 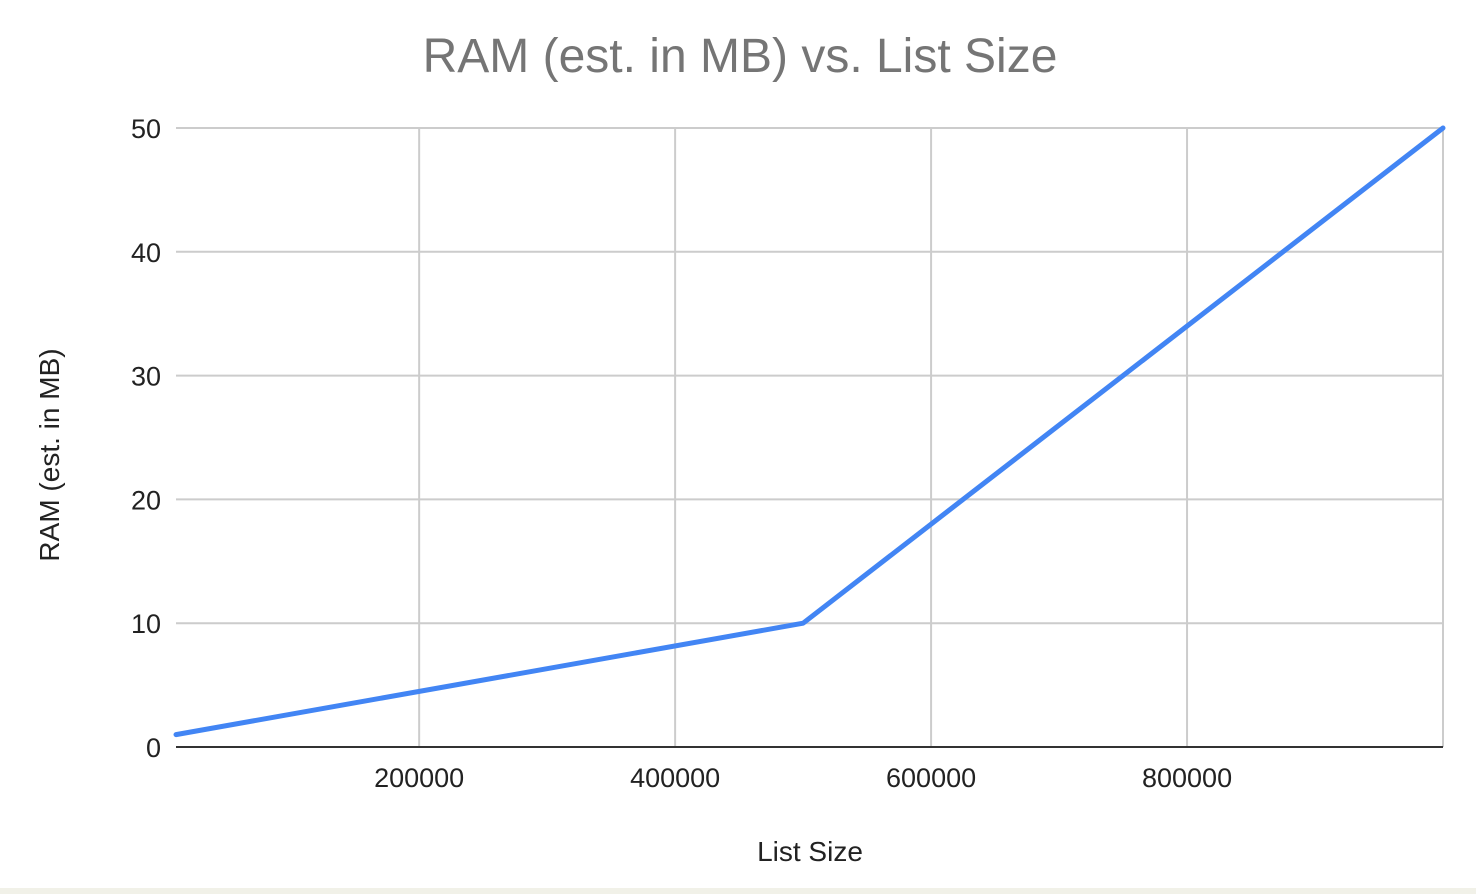 What do you see at coordinates (146, 377) in the screenshot?
I see `y-tick-label: 30` at bounding box center [146, 377].